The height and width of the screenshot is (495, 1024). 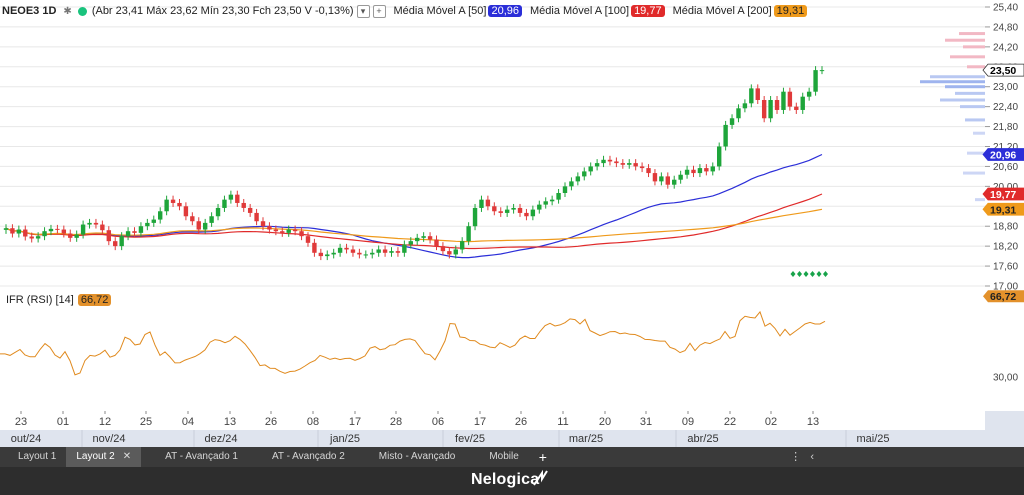 What do you see at coordinates (94, 300) in the screenshot?
I see `rsi-value: 66,72` at bounding box center [94, 300].